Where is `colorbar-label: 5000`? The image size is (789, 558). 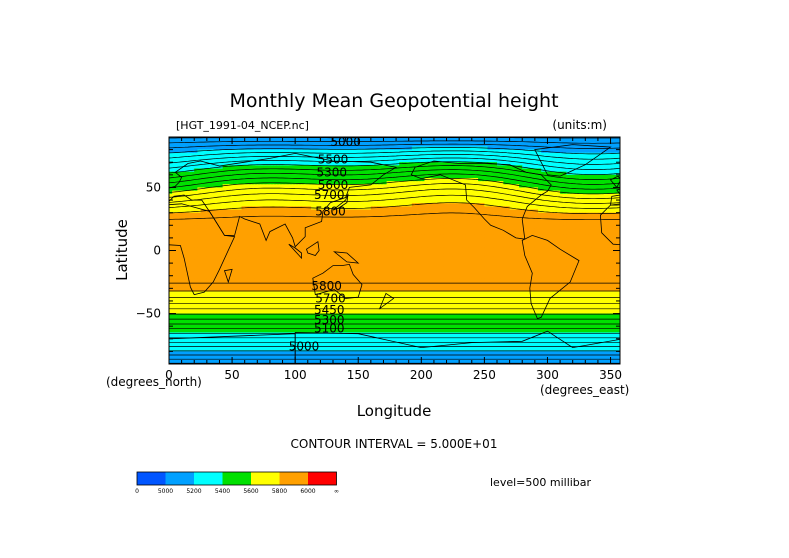
colorbar-label: 5000 is located at coordinates (165, 491).